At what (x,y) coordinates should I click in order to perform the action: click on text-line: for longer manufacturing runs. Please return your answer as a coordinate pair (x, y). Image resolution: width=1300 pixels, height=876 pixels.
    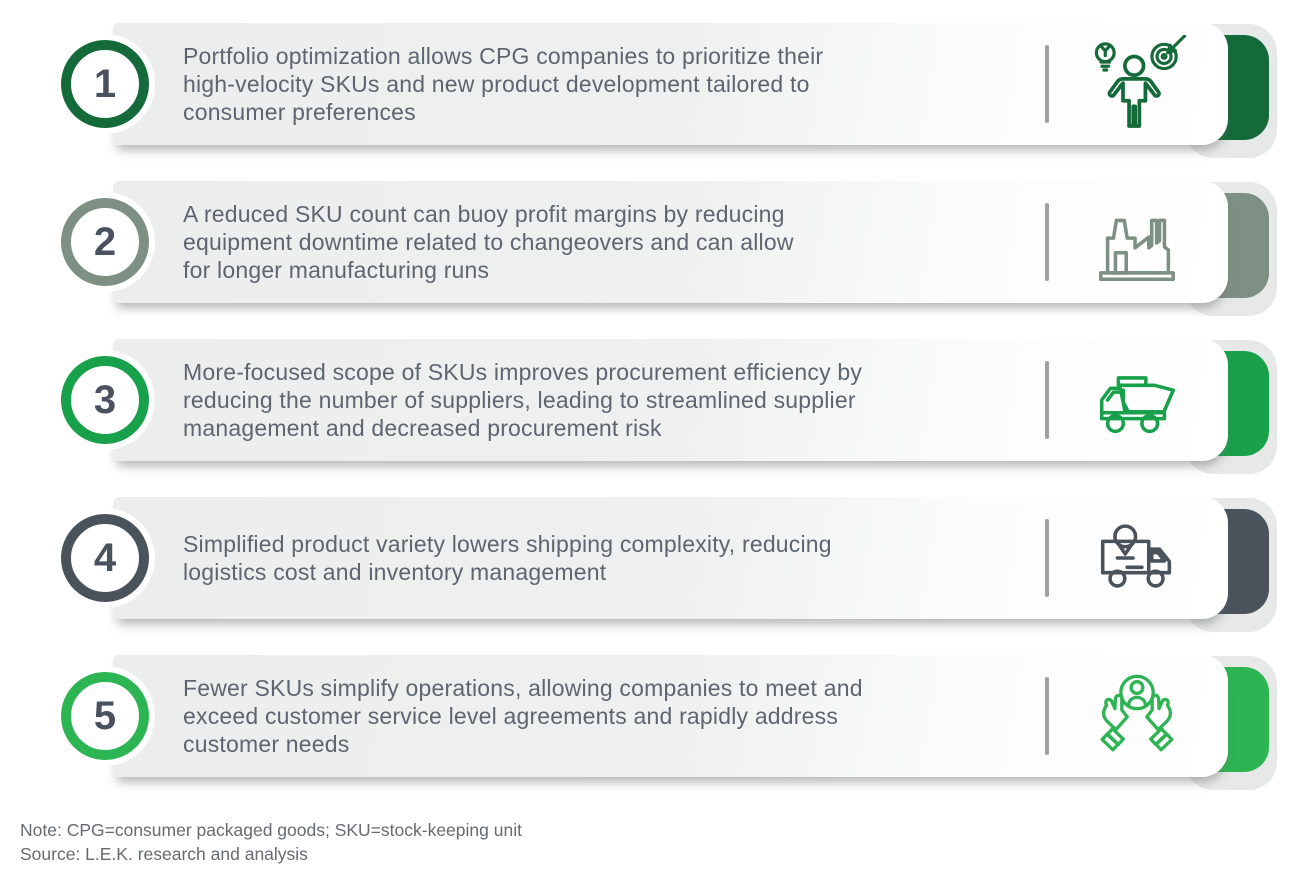
    Looking at the image, I should click on (336, 270).